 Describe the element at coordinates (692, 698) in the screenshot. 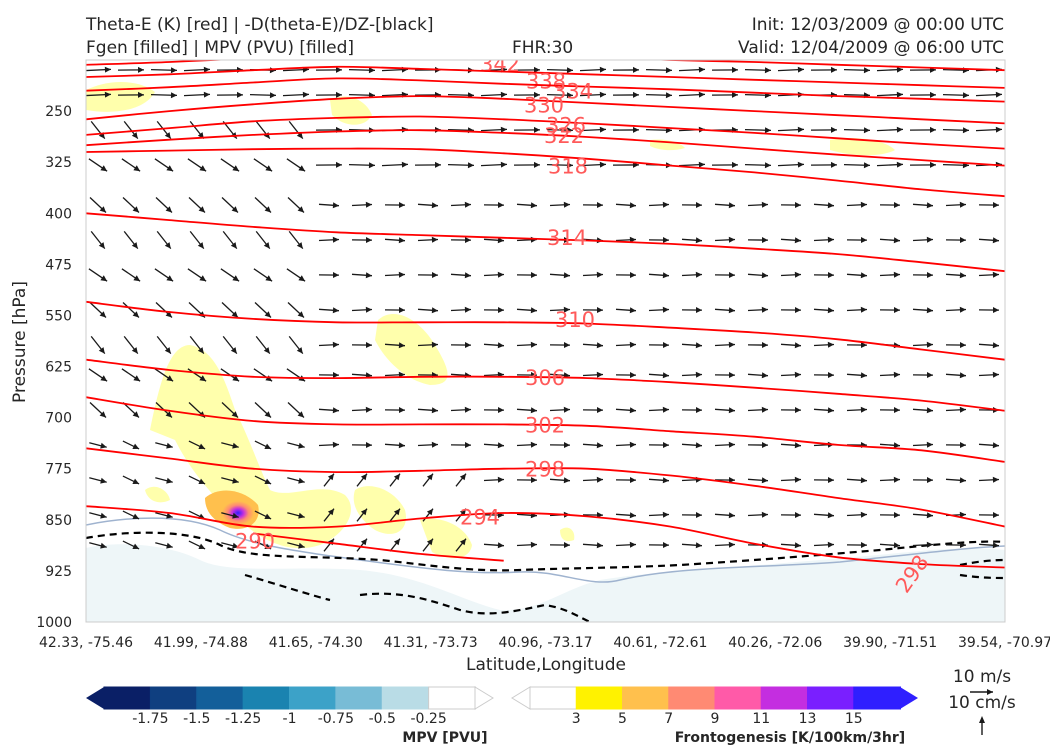

I see `fgen-colorbar-cell` at that location.